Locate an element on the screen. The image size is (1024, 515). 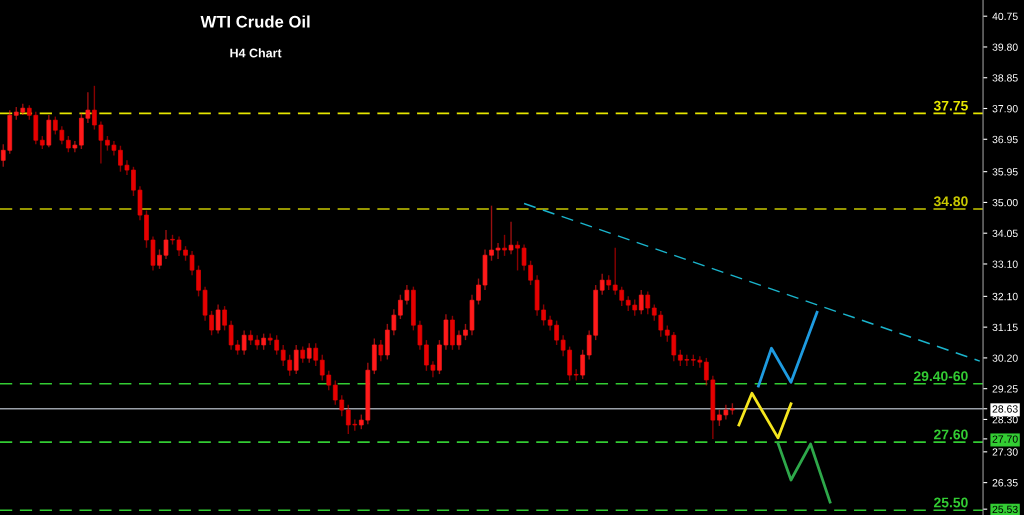
y-tick-label: 35.00 is located at coordinates (1005, 202).